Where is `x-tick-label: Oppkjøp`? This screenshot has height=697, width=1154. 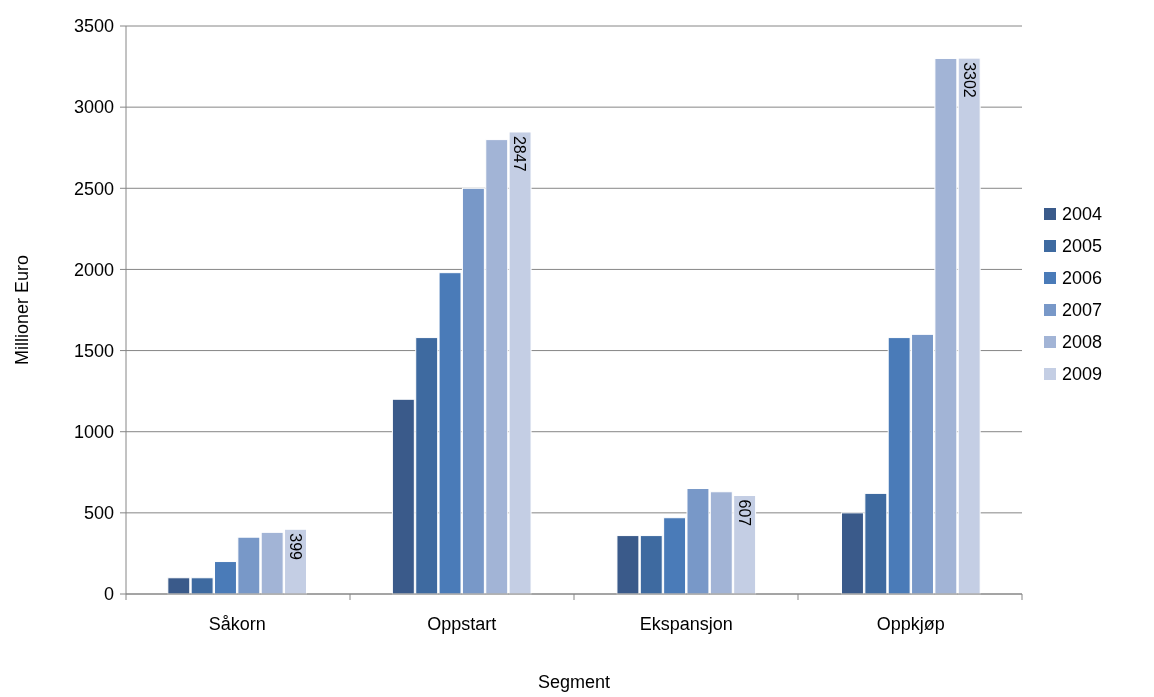
x-tick-label: Oppkjøp is located at coordinates (910, 624).